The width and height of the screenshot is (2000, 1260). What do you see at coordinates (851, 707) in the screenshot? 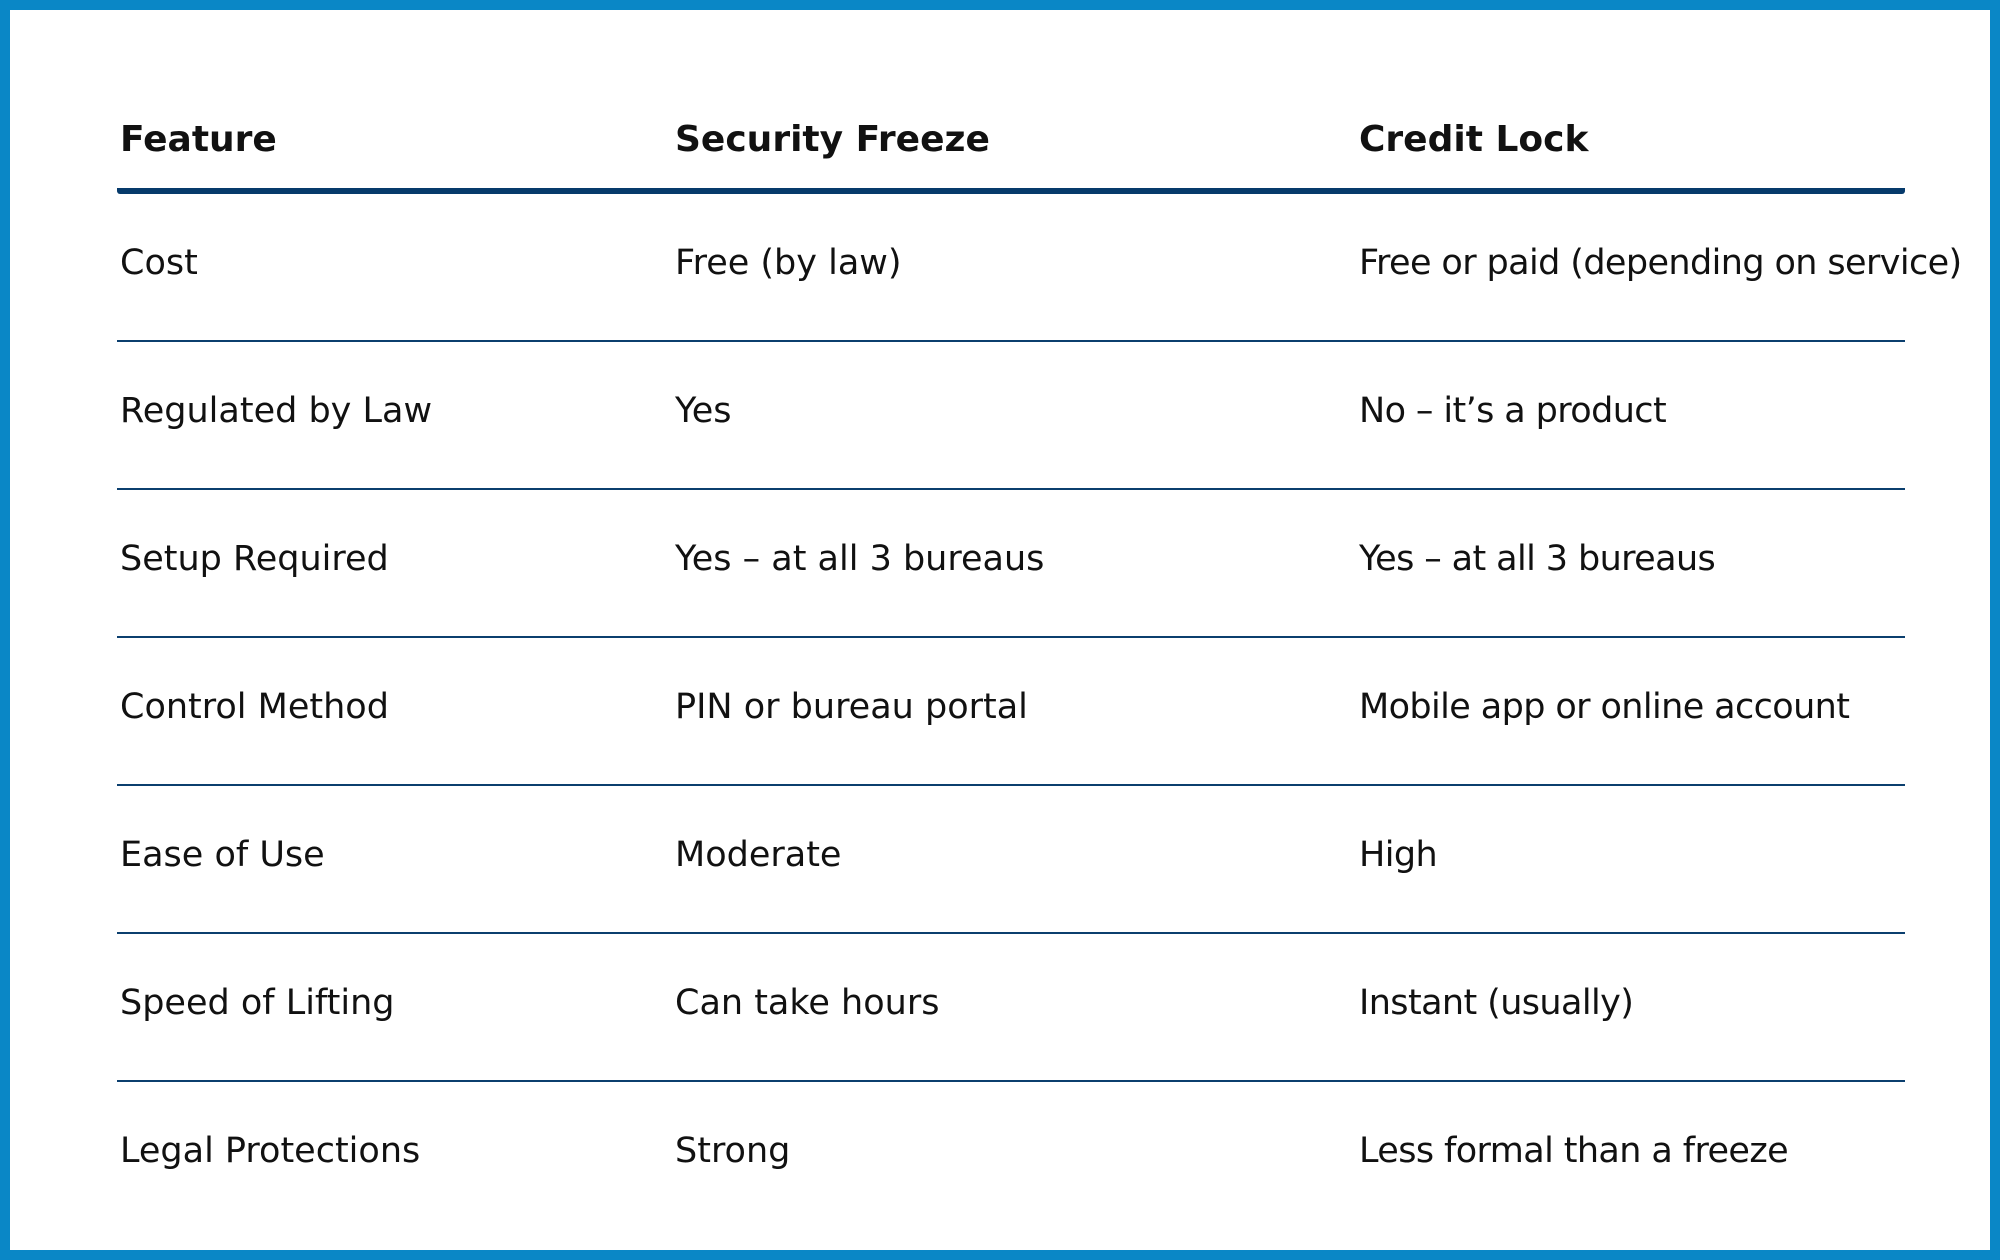
I see `security-freeze-cell: PIN or bureau portal` at bounding box center [851, 707].